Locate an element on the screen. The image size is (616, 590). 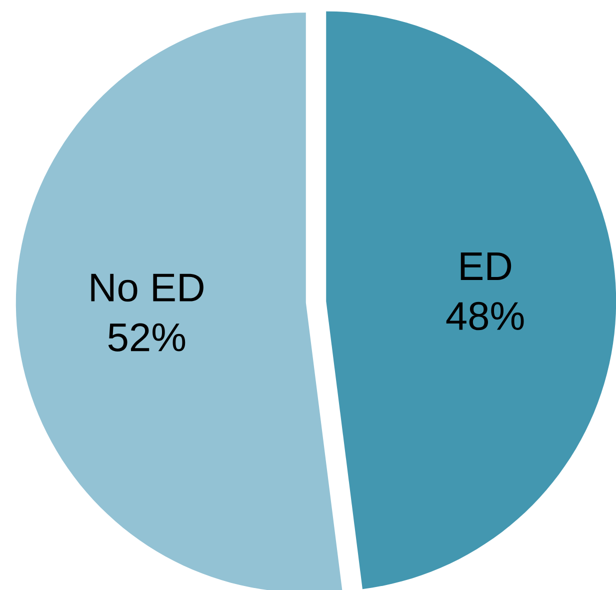
data-label: 52% is located at coordinates (147, 337).